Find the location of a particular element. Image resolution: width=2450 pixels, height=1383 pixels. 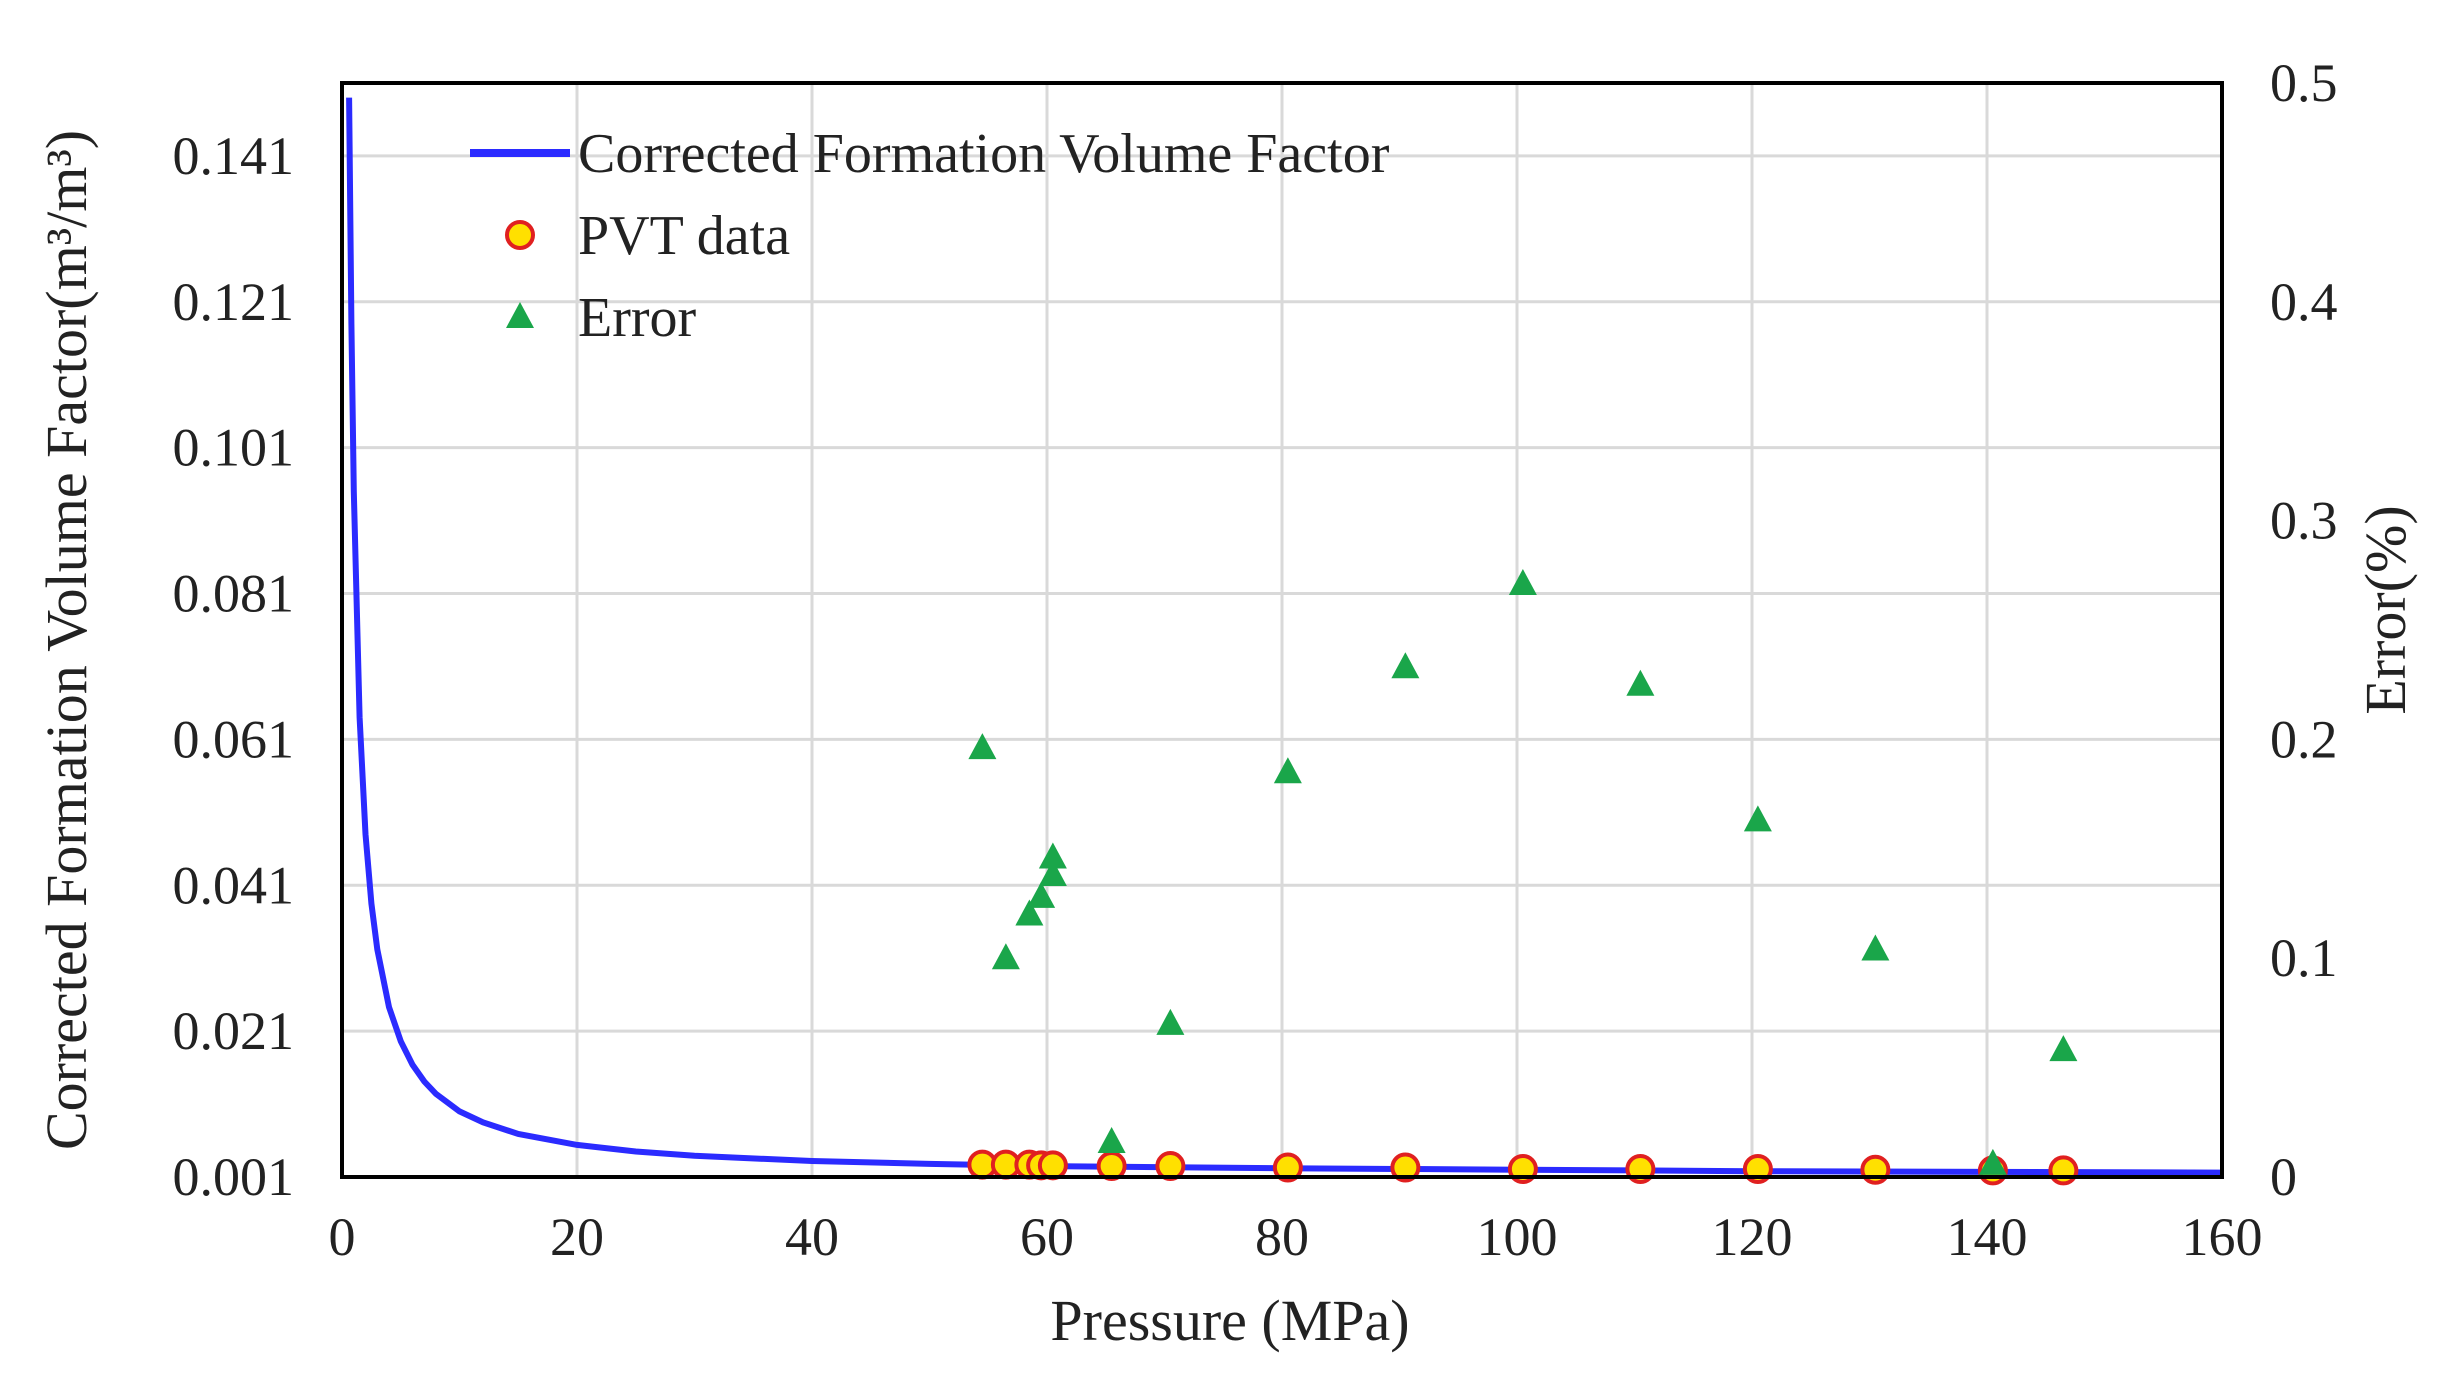

y-tick-label: 0.041 is located at coordinates (234, 885).